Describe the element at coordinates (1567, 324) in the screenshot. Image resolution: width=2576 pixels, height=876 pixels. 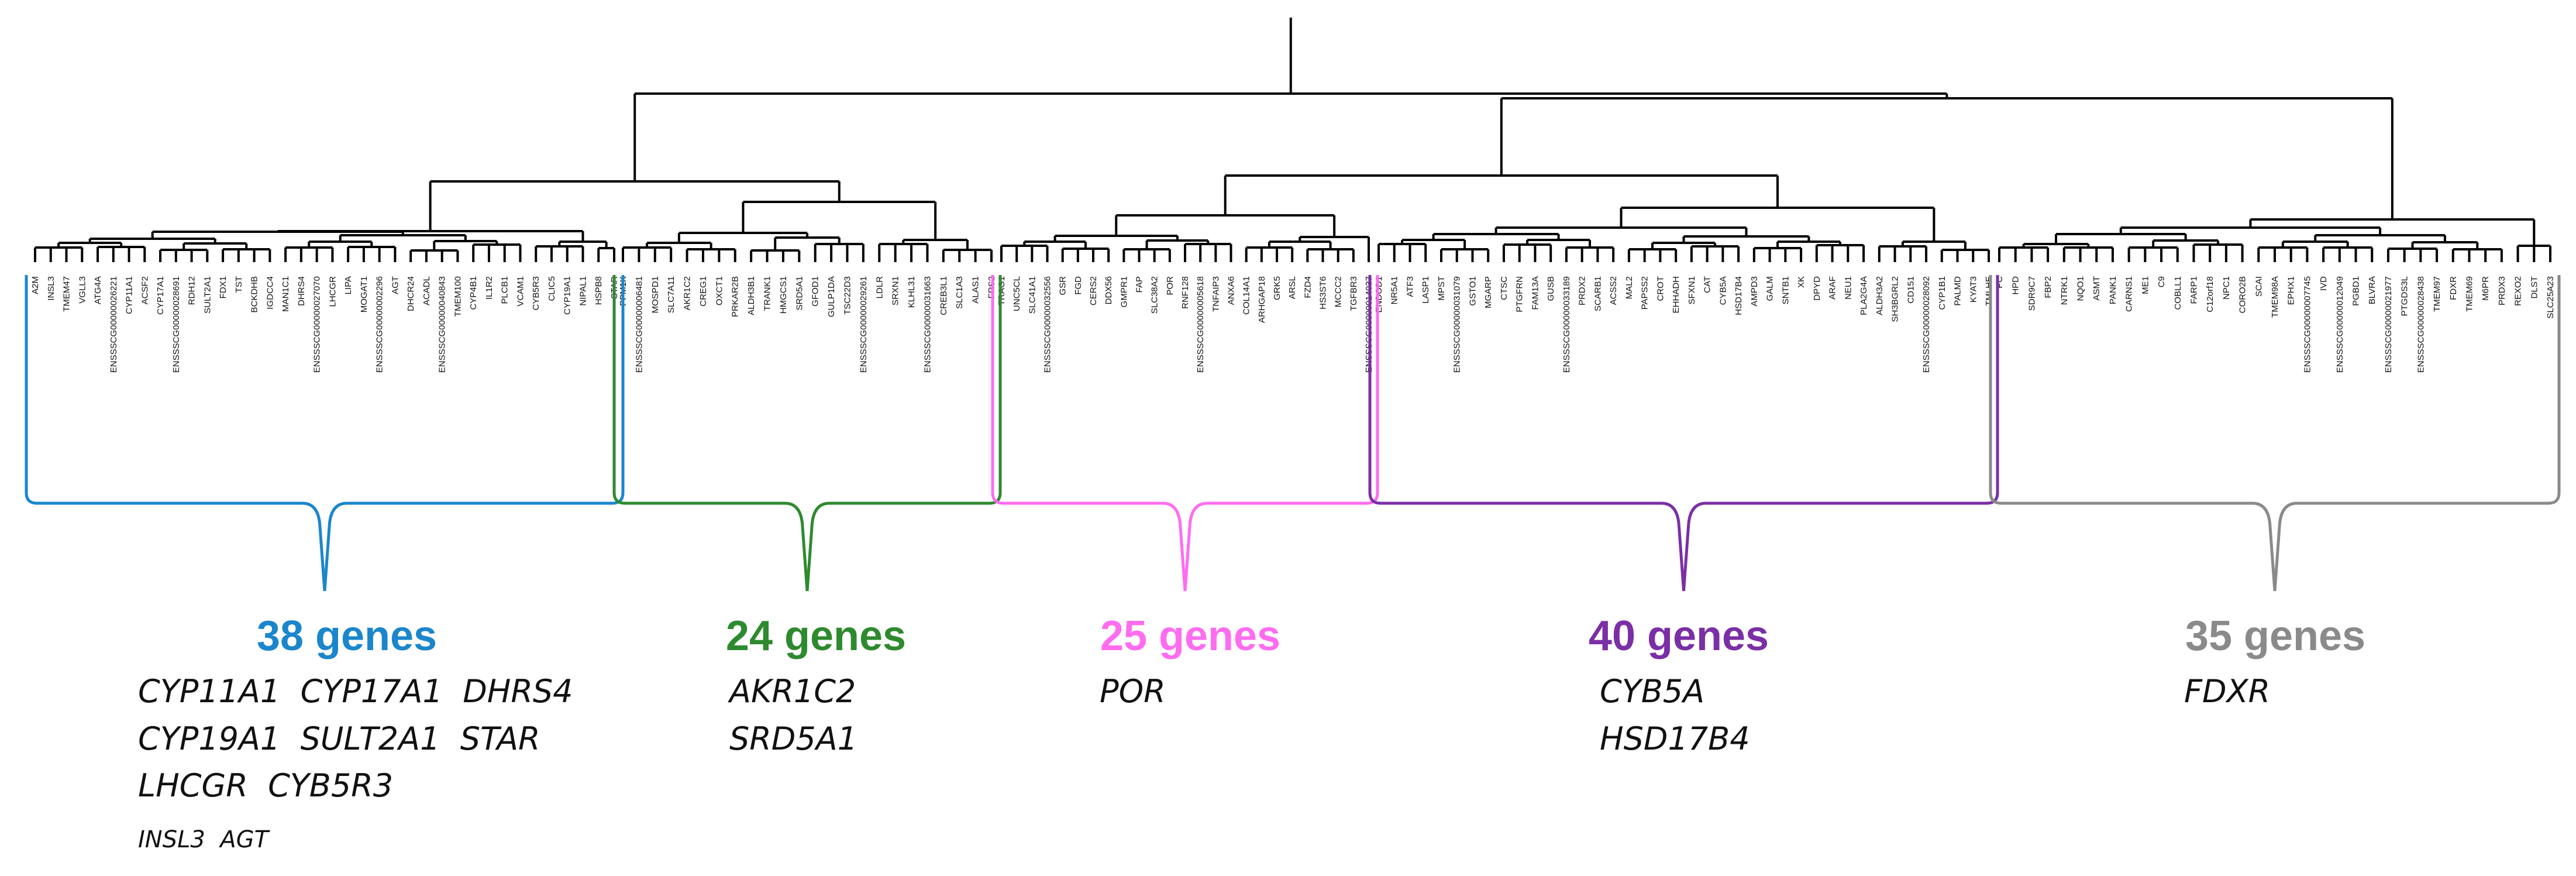
I see `leaf-label: ENSSSCG00000033189` at that location.